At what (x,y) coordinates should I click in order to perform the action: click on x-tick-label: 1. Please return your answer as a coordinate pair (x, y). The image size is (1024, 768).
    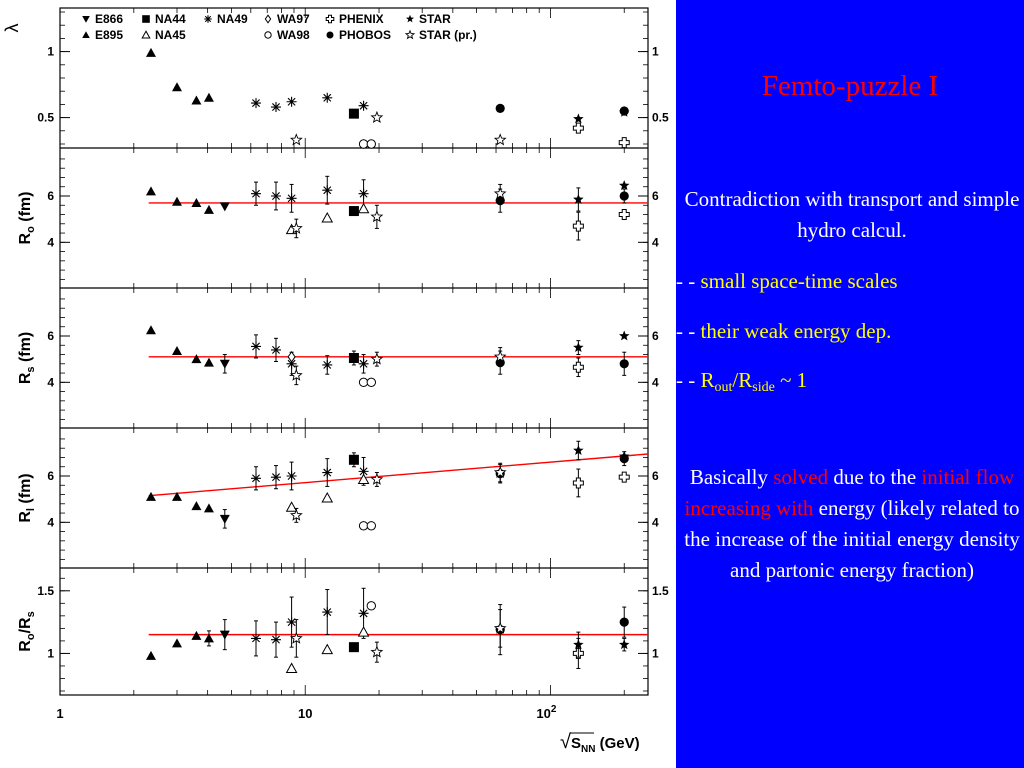
    Looking at the image, I should click on (59, 713).